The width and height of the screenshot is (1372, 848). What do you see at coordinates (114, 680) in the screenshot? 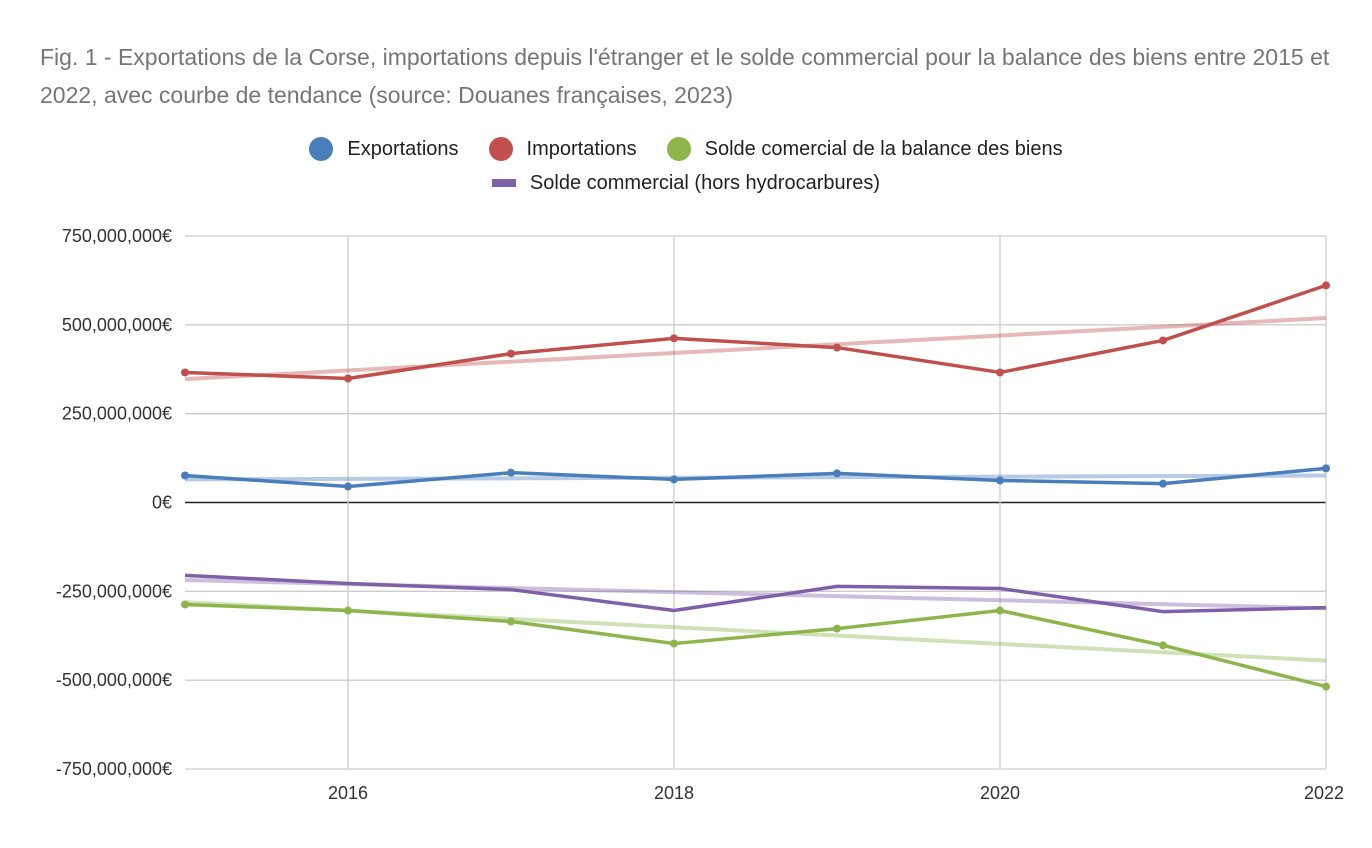
I see `y-tick-label: -500,000,000€` at bounding box center [114, 680].